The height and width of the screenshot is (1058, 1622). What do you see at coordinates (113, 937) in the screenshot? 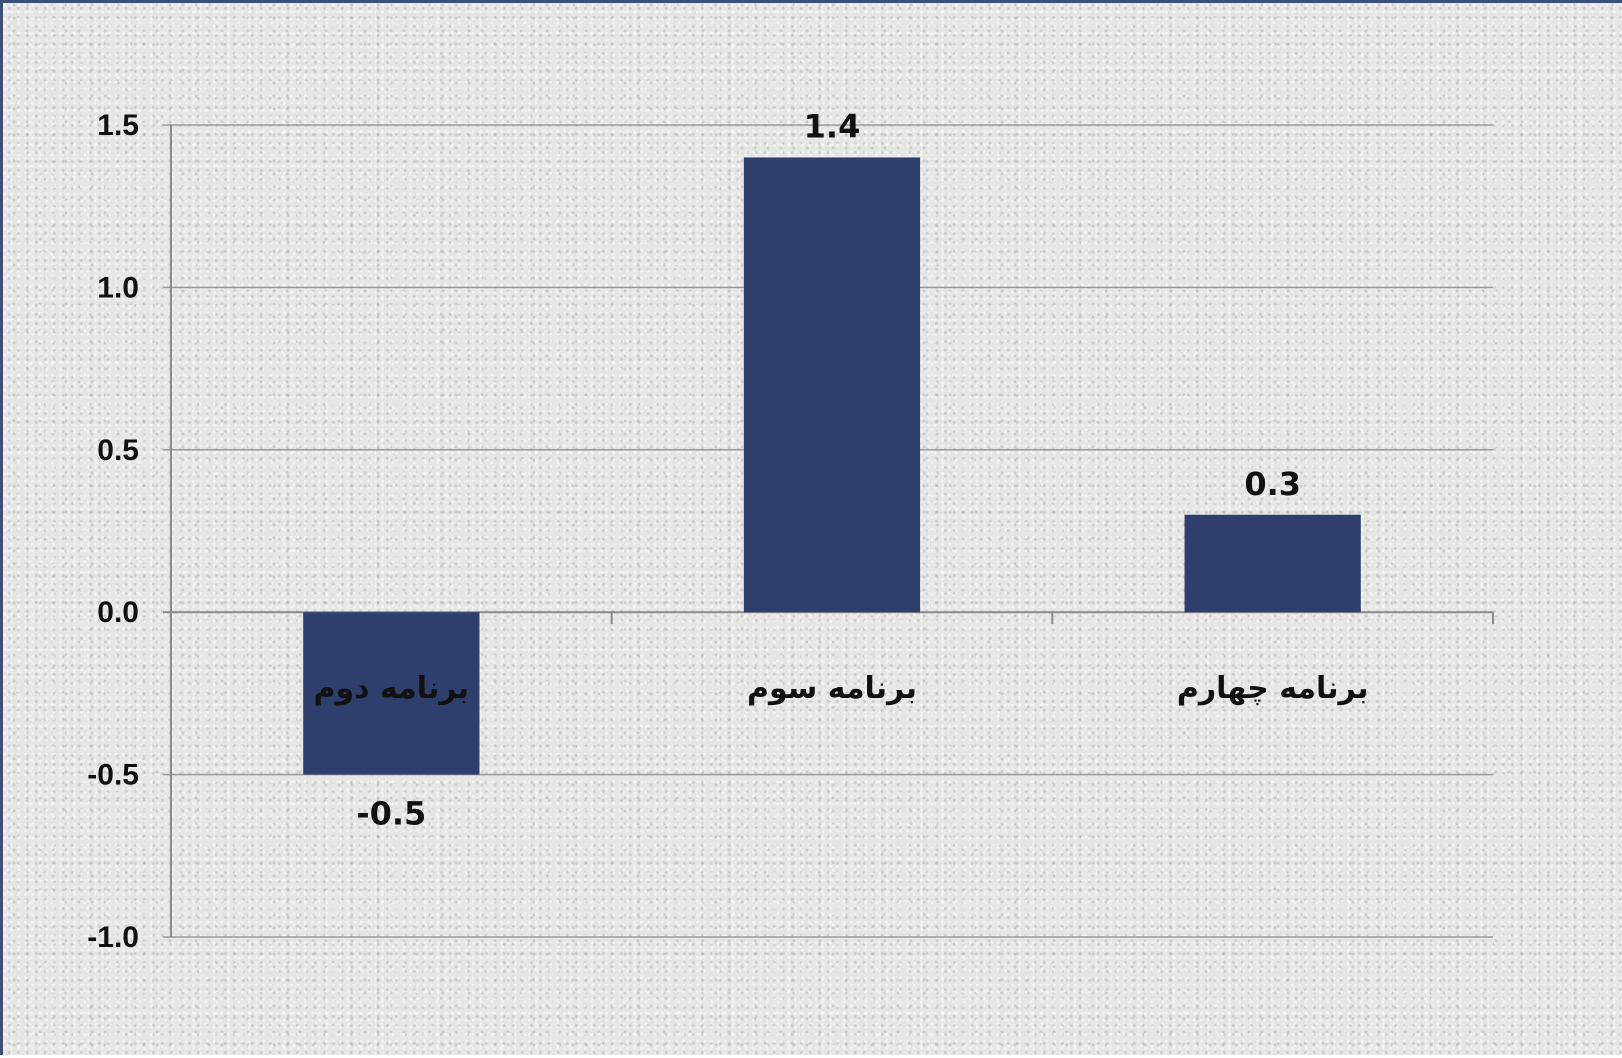
I see `y-tick-label: -1.0` at bounding box center [113, 937].